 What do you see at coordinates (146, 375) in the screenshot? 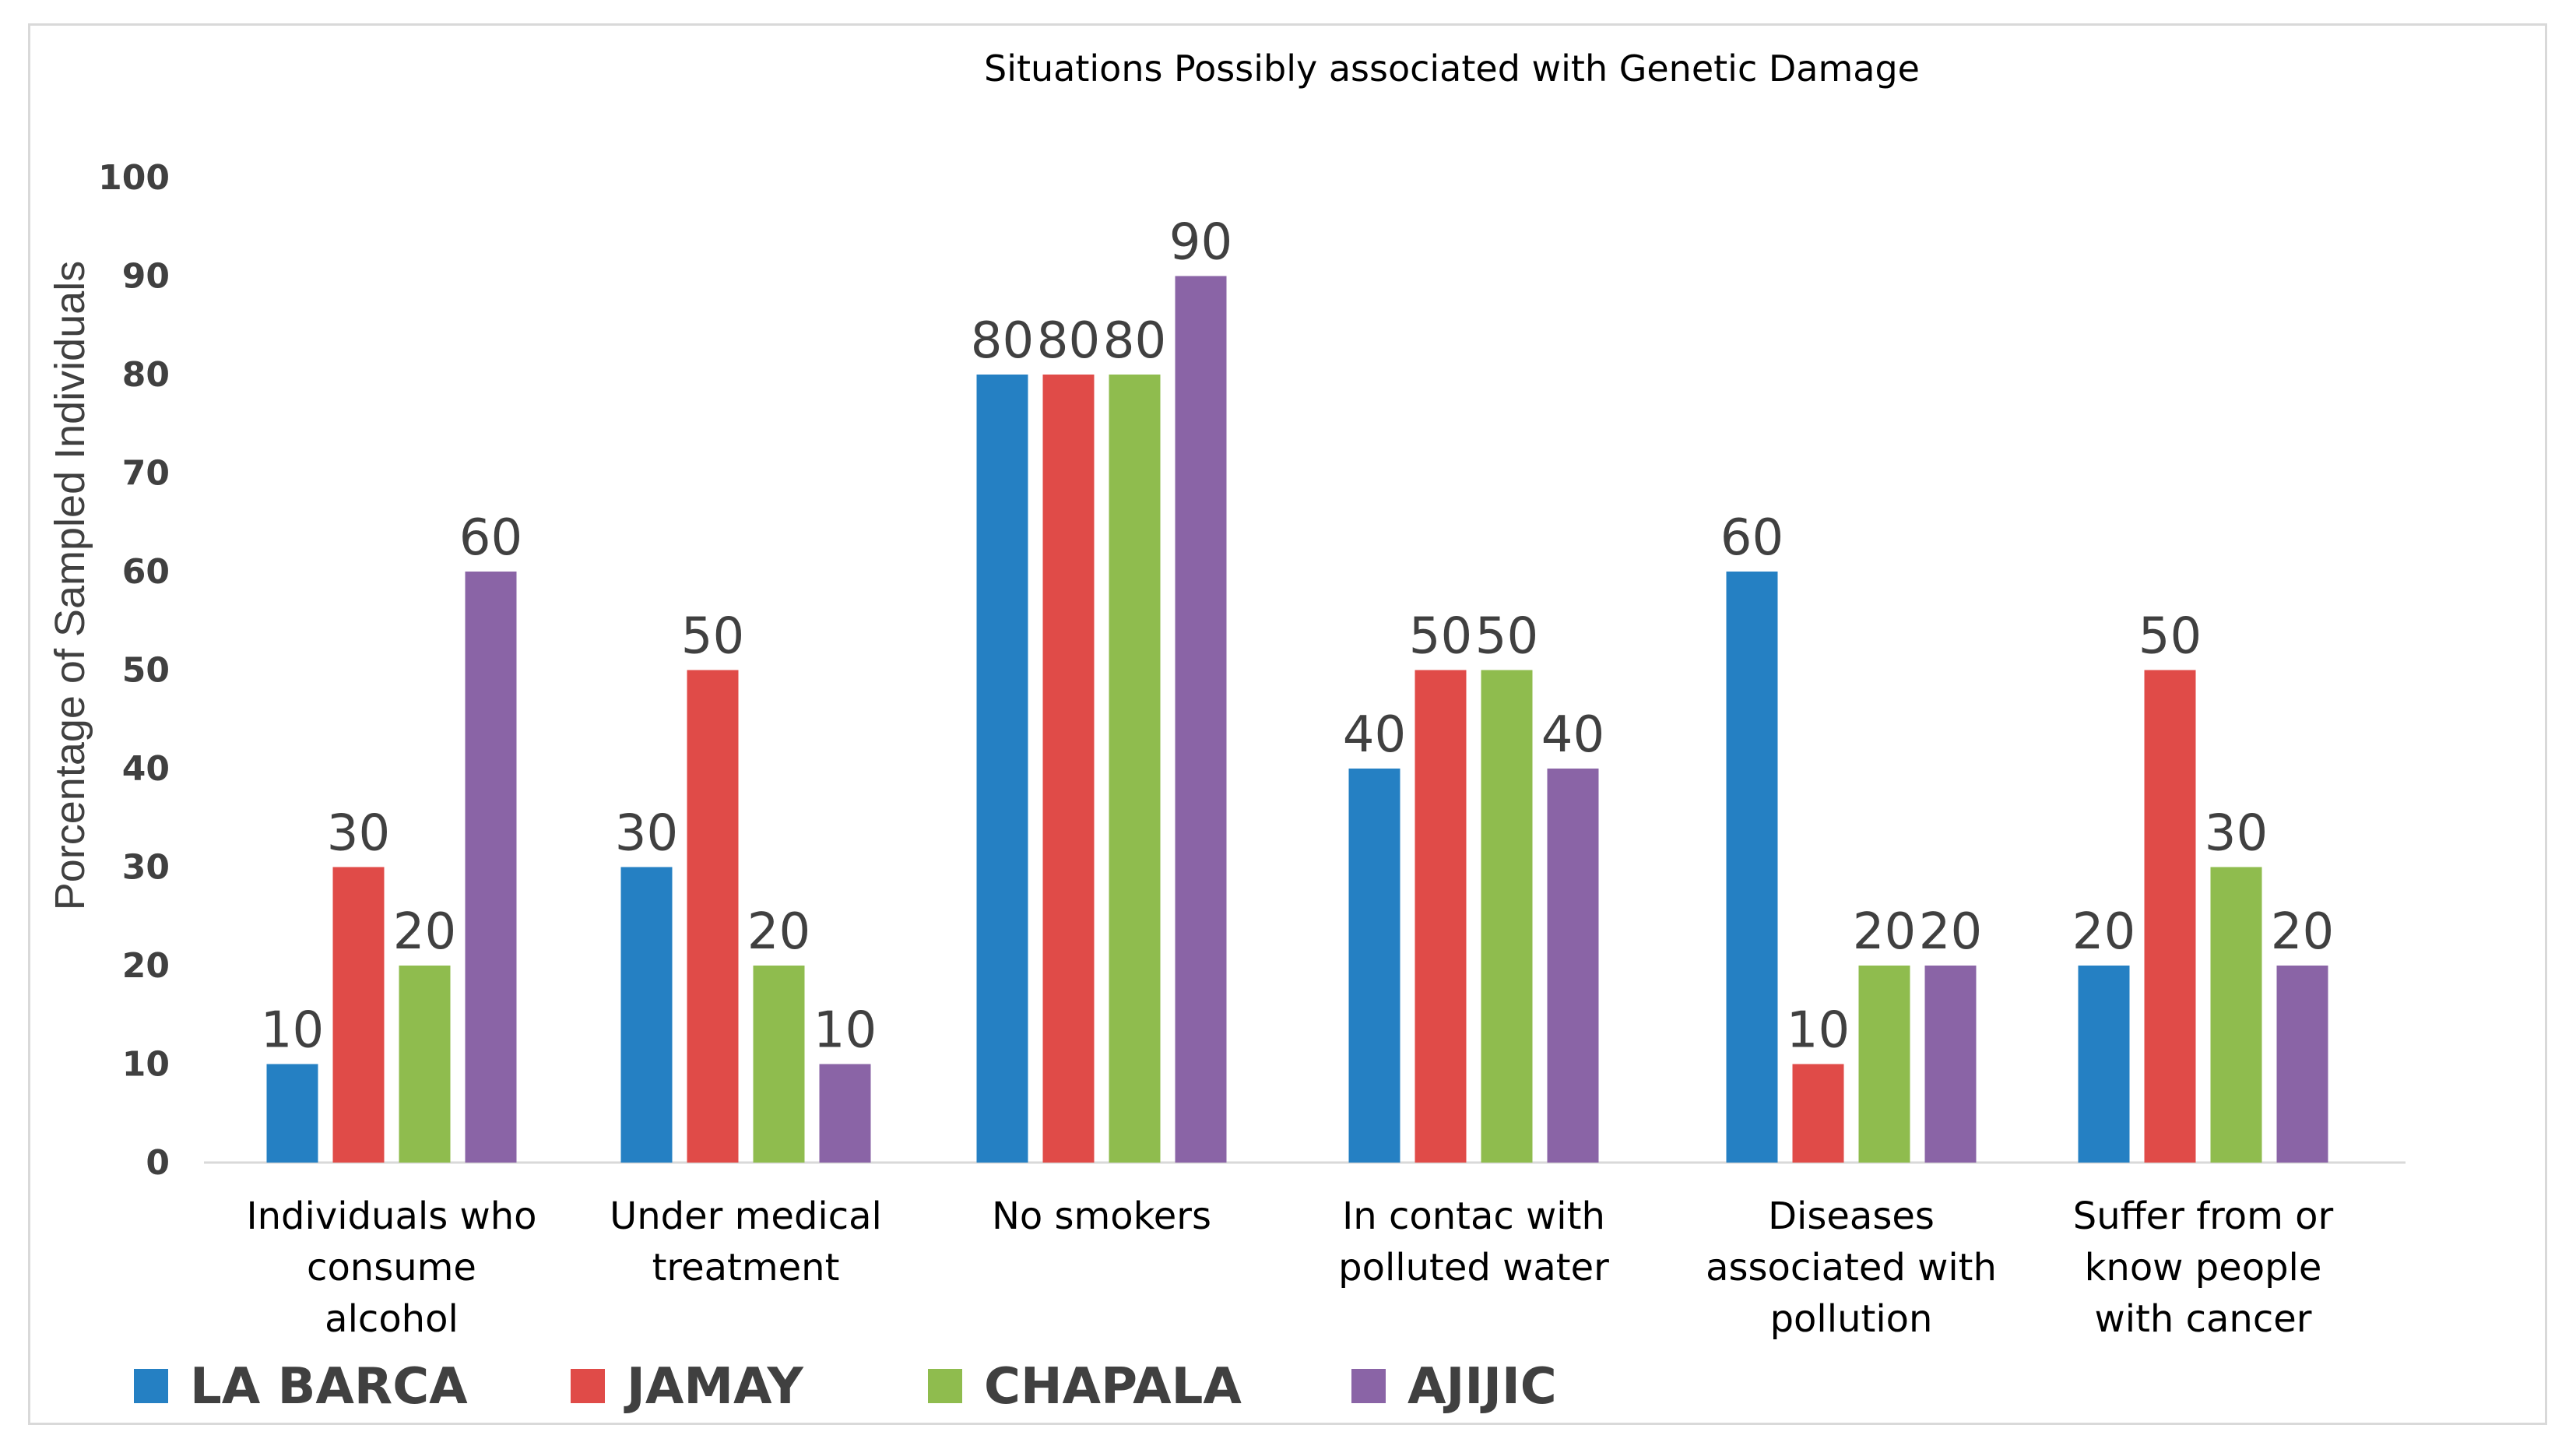
I see `y-tick-label: 80` at bounding box center [146, 375].